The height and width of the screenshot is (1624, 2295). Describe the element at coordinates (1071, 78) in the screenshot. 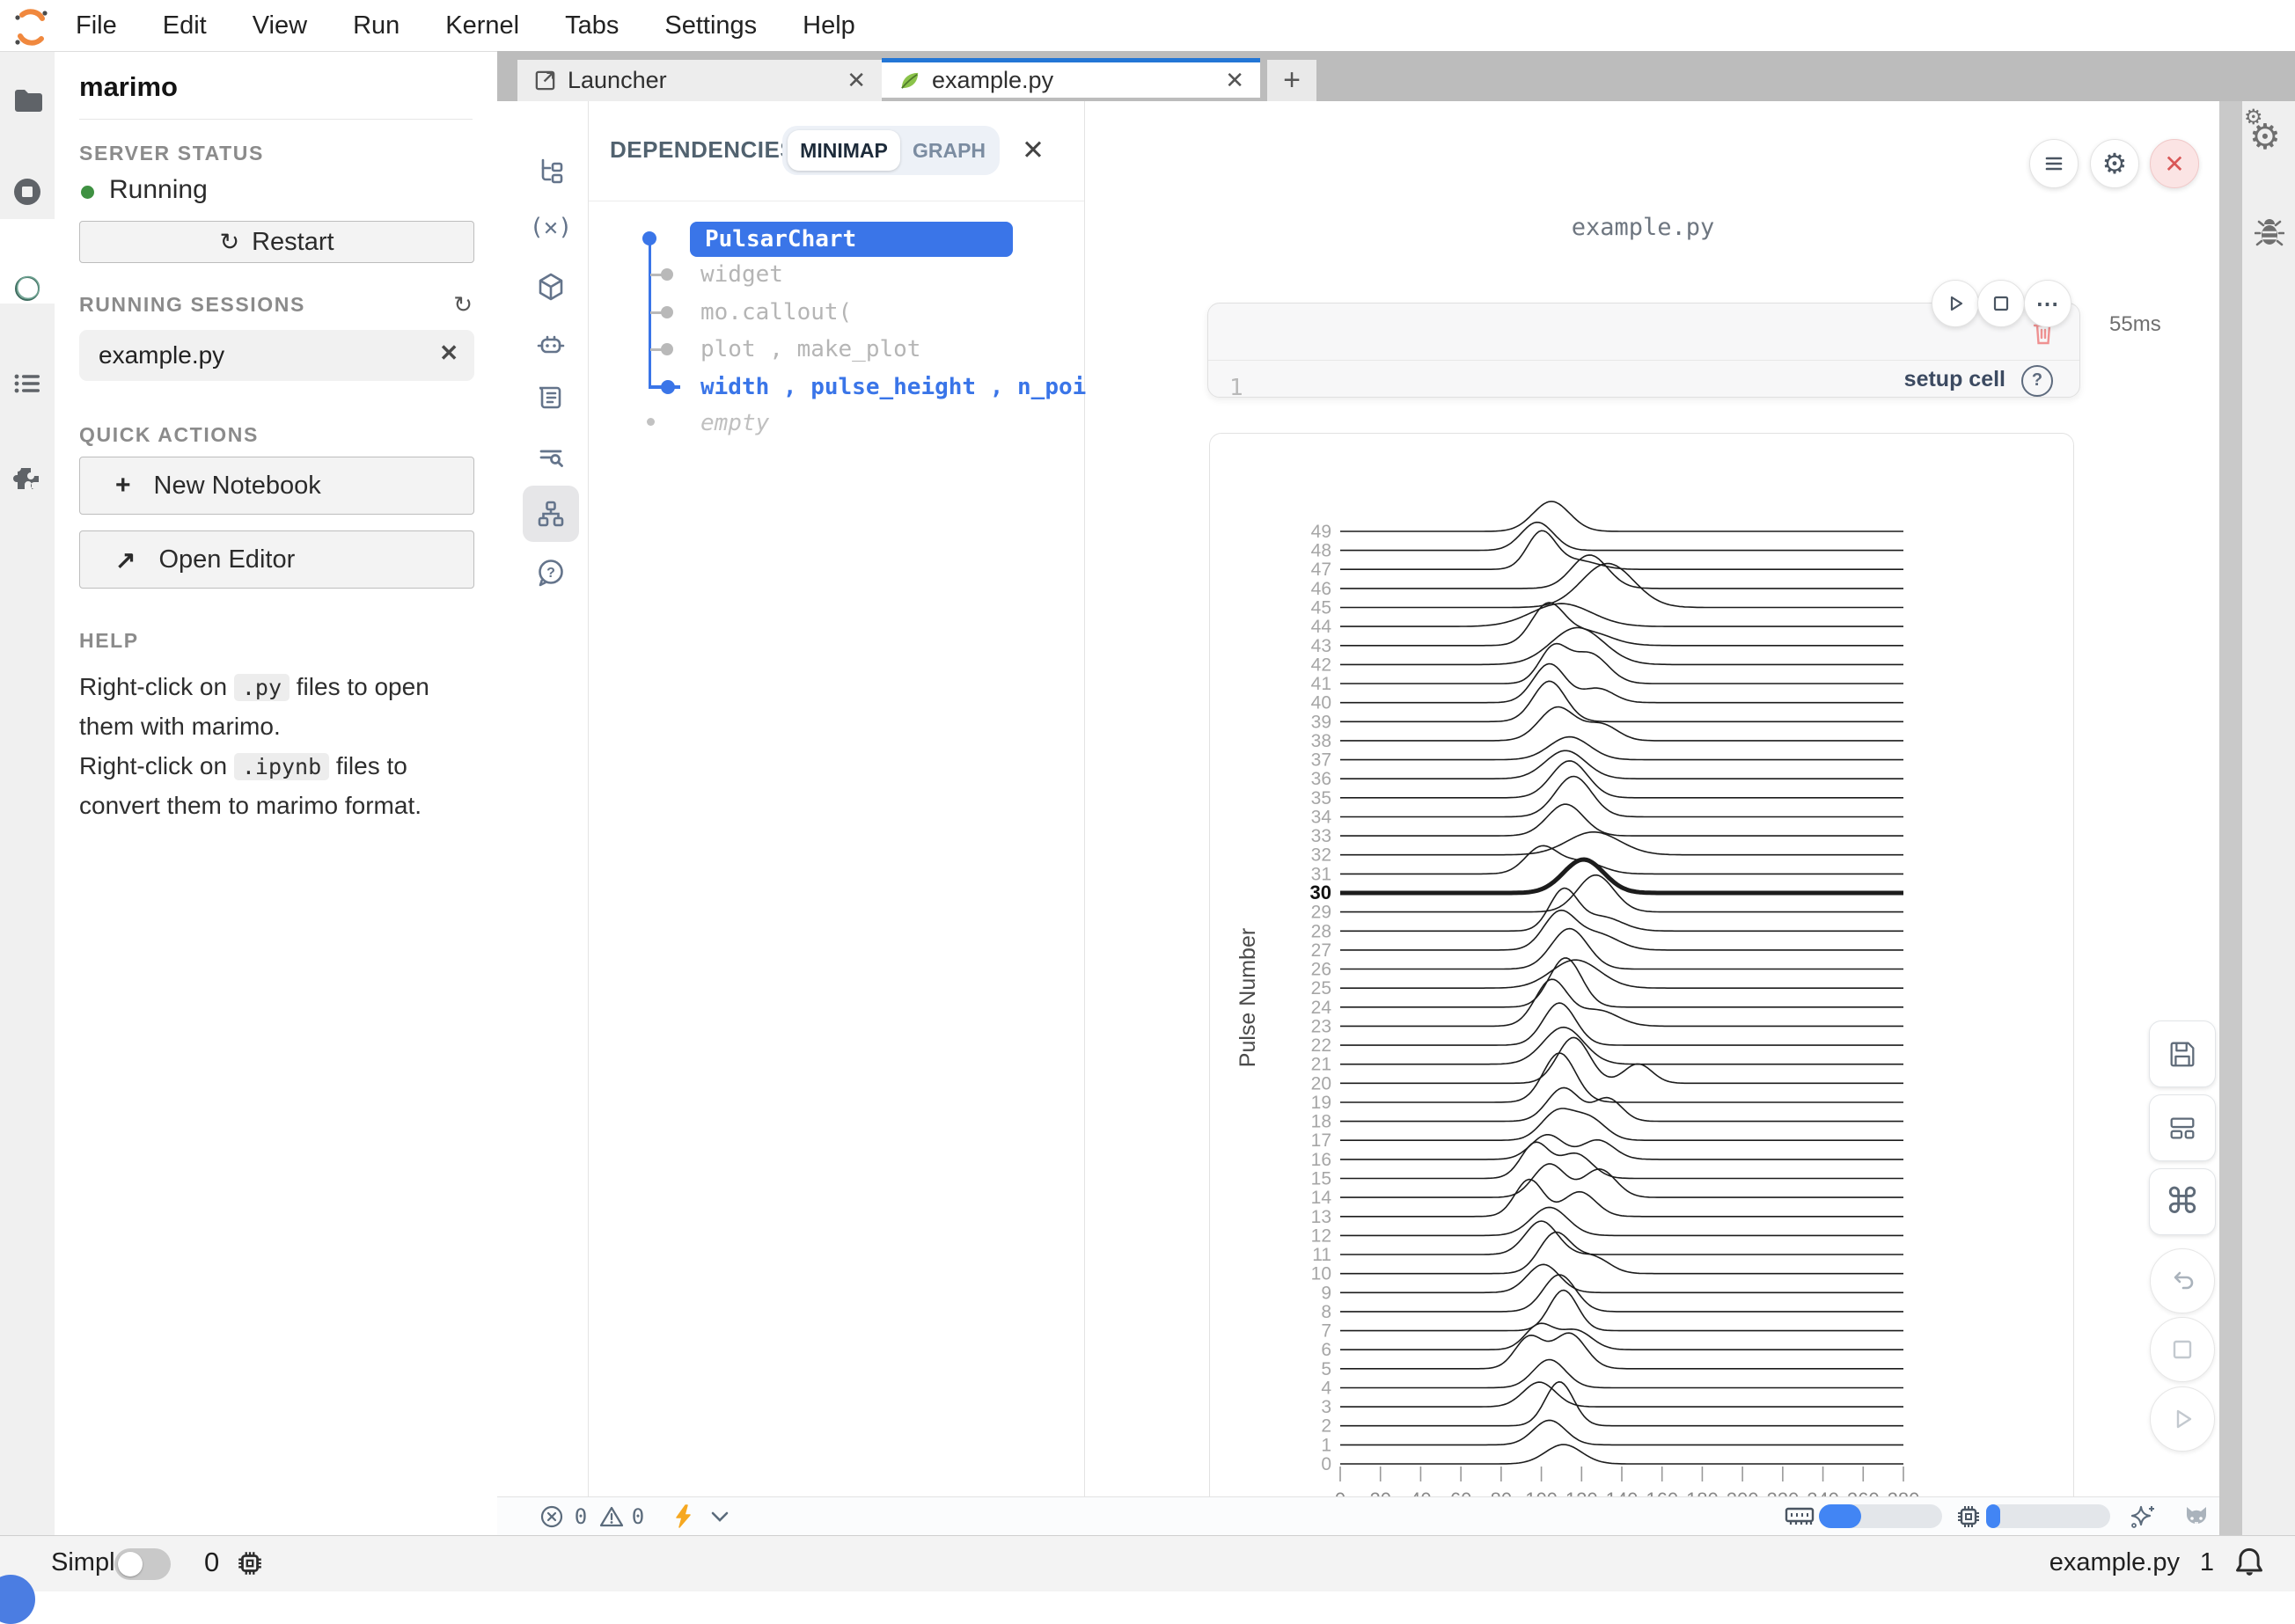

I see `tab-example-py: example.py ✕` at that location.